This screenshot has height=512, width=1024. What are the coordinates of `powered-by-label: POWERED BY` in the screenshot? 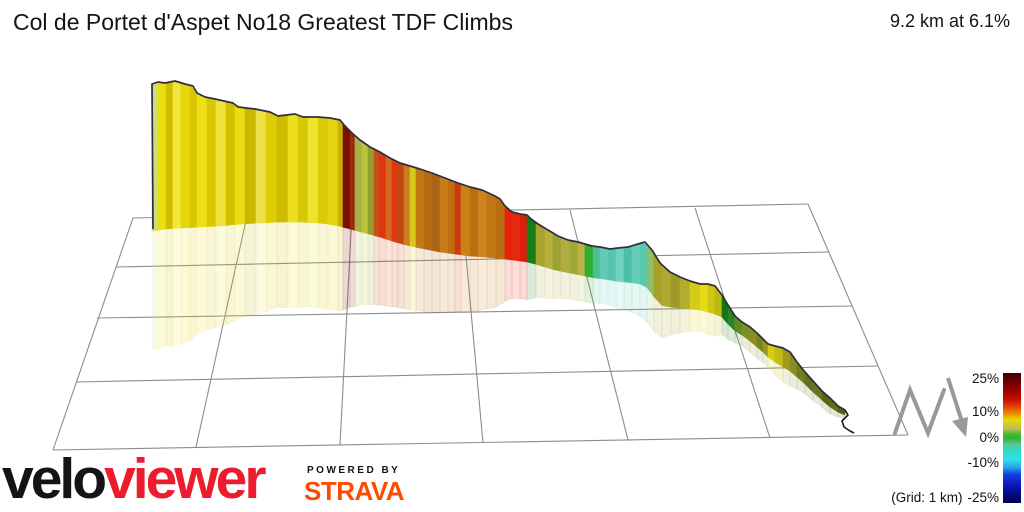 It's located at (354, 470).